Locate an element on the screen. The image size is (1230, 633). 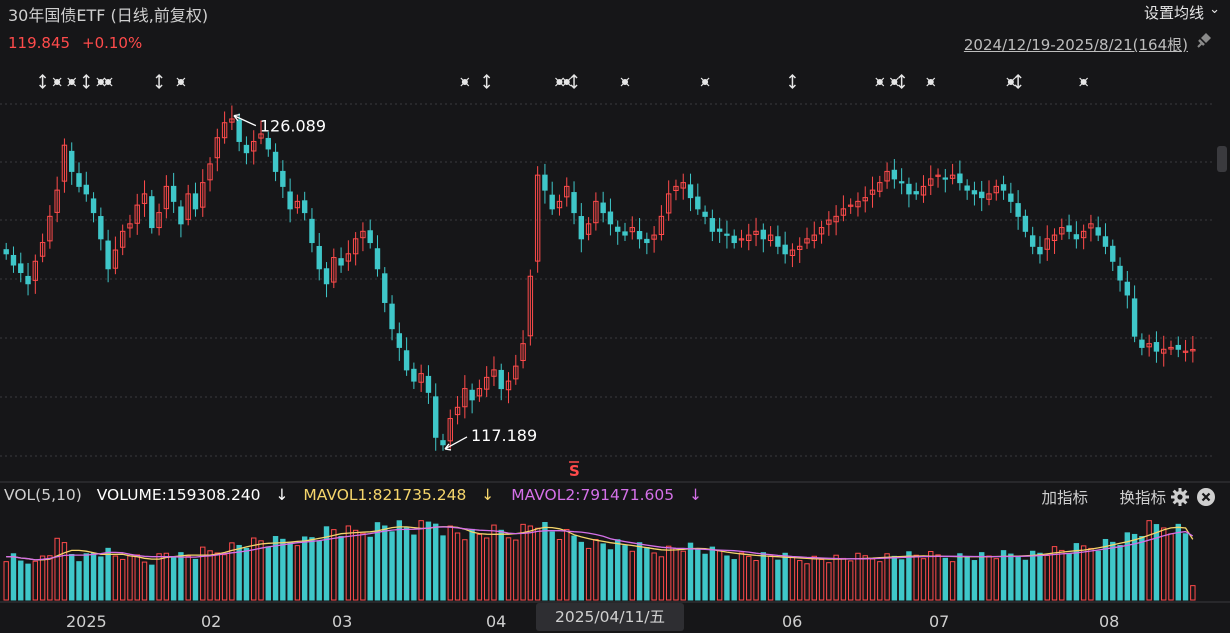
gear-icon is located at coordinates (1180, 497).